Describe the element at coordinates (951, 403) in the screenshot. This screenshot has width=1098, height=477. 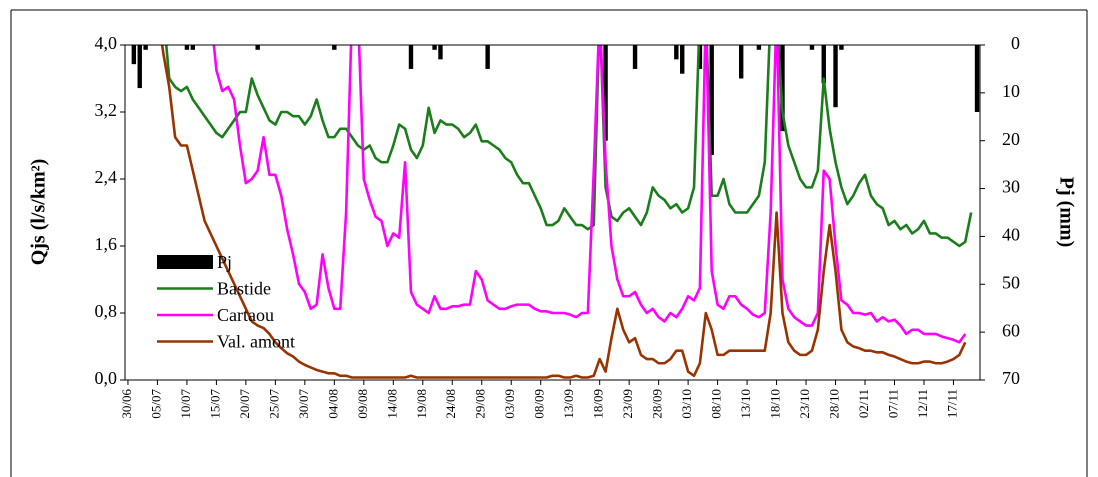
I see `x-tick-label: 17/11` at that location.